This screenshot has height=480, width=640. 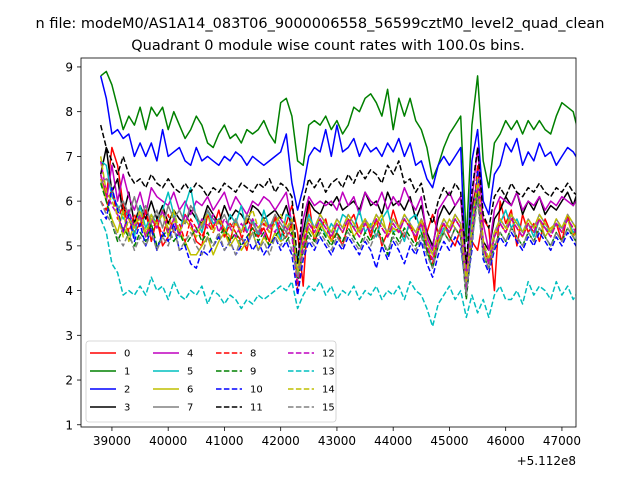 I want to click on y-tick-label: 3, so click(x=69, y=336).